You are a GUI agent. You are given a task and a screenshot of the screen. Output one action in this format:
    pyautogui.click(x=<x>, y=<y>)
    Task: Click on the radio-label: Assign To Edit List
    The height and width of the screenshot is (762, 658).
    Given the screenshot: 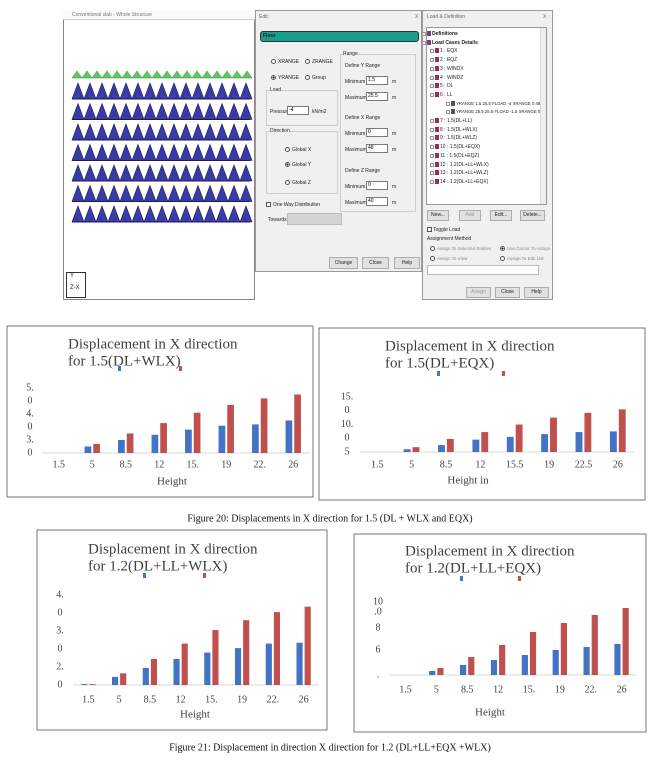 What is the action you would take?
    pyautogui.click(x=525, y=258)
    